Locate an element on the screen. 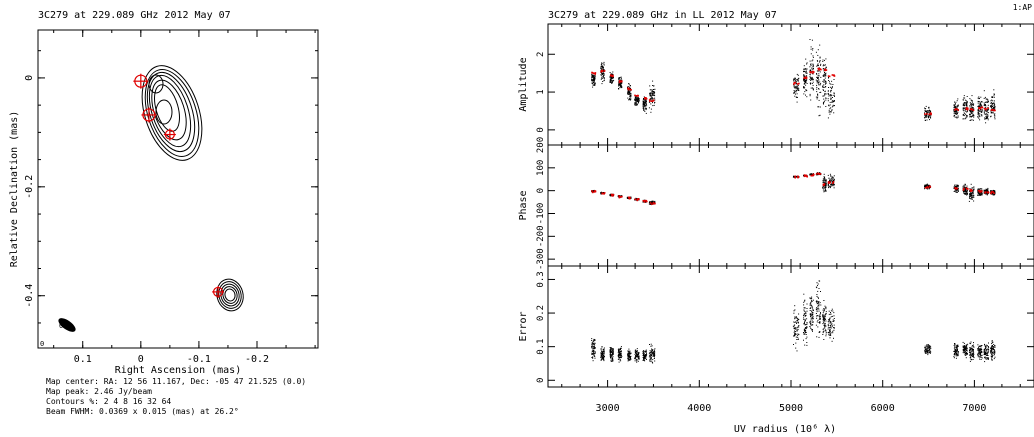 This screenshot has width=1034, height=437. model-component-marker is located at coordinates (218, 291).